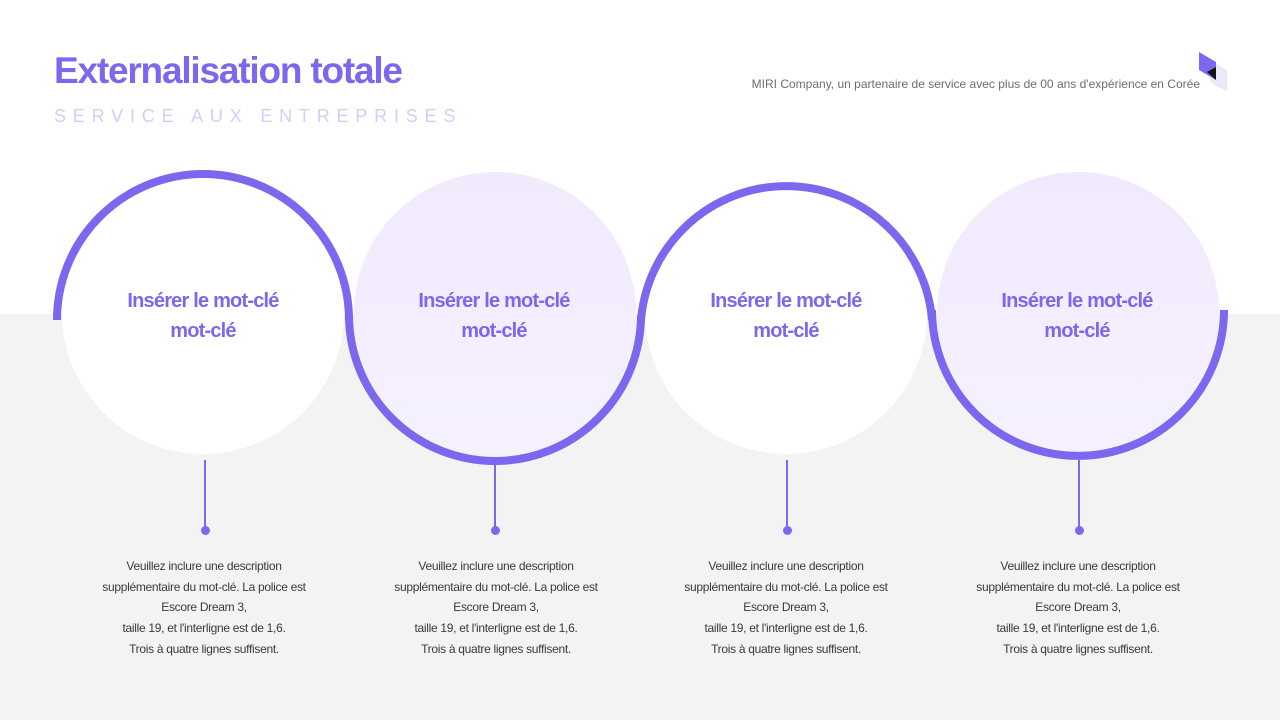  Describe the element at coordinates (258, 116) in the screenshot. I see `page-subtitle: SERVICE AUX ENTREPRISES` at that location.